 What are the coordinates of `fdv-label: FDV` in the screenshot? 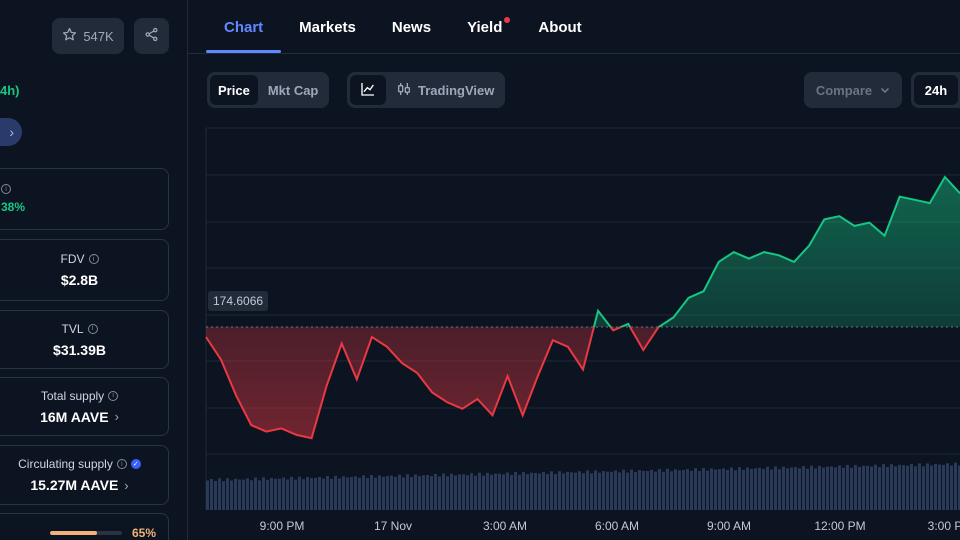 It's located at (72, 259).